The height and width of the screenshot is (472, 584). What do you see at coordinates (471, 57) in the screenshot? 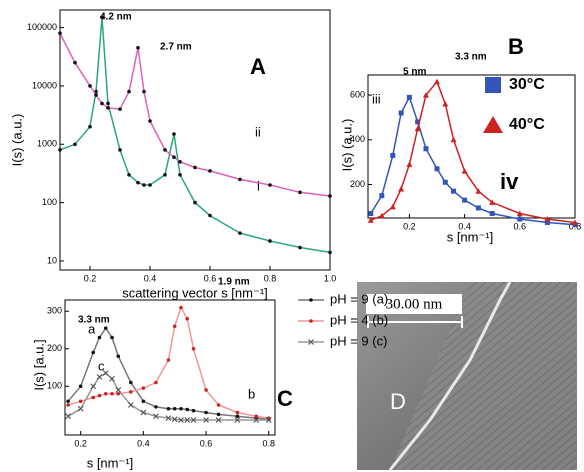
I see `annotation: 3.3 nm` at bounding box center [471, 57].